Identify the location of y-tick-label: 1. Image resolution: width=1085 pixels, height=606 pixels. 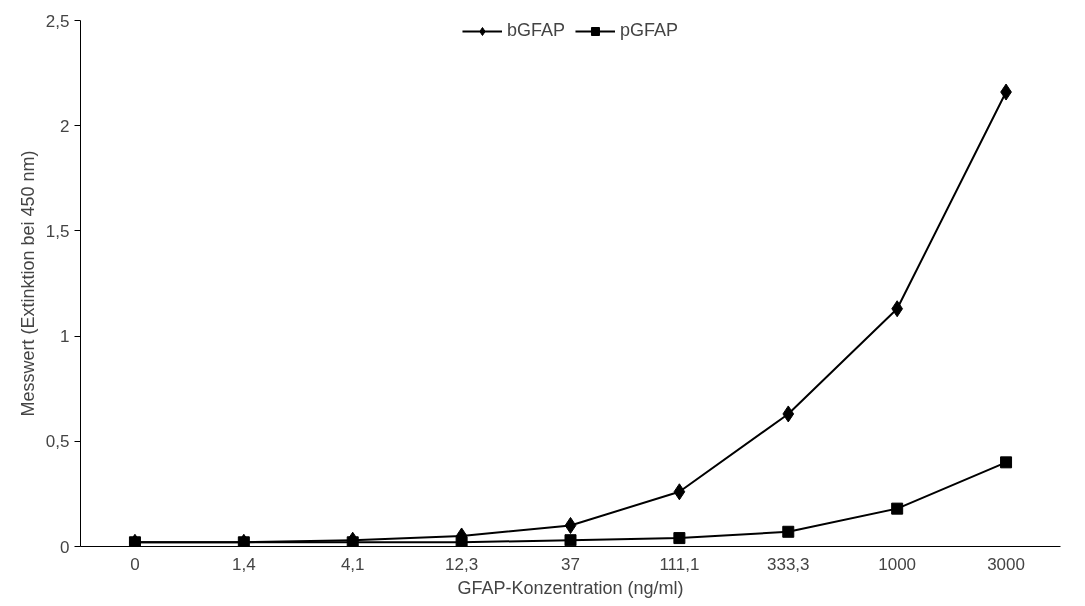
(65, 337).